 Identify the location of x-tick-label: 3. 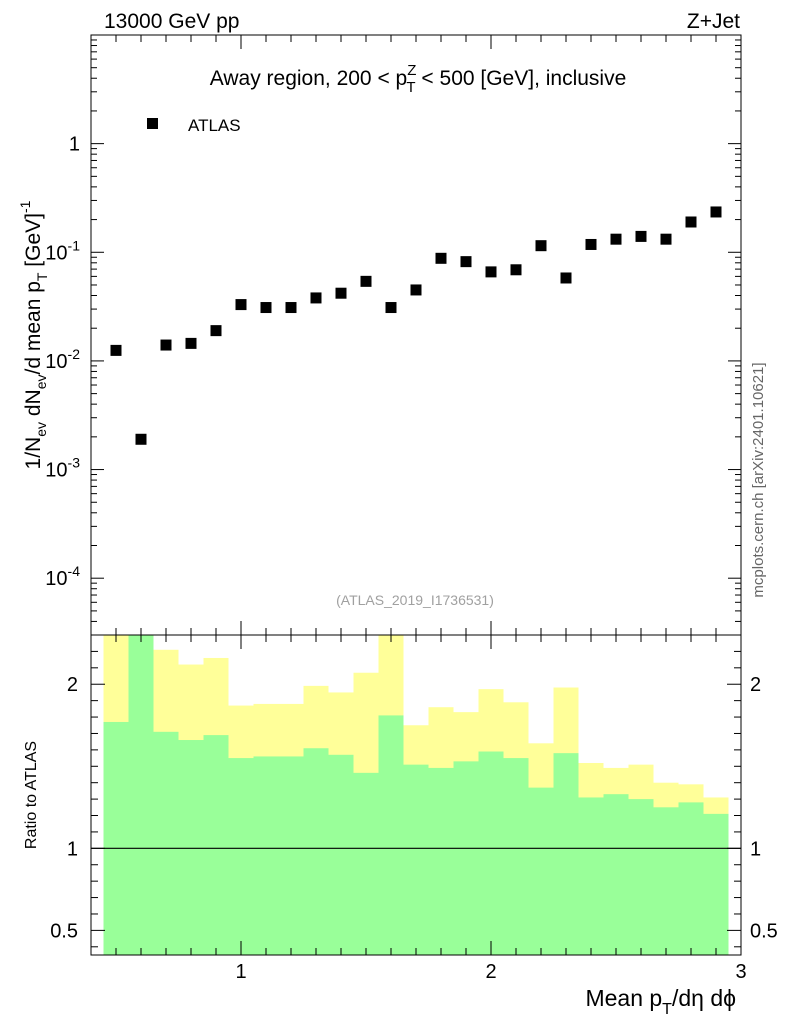
(740, 972).